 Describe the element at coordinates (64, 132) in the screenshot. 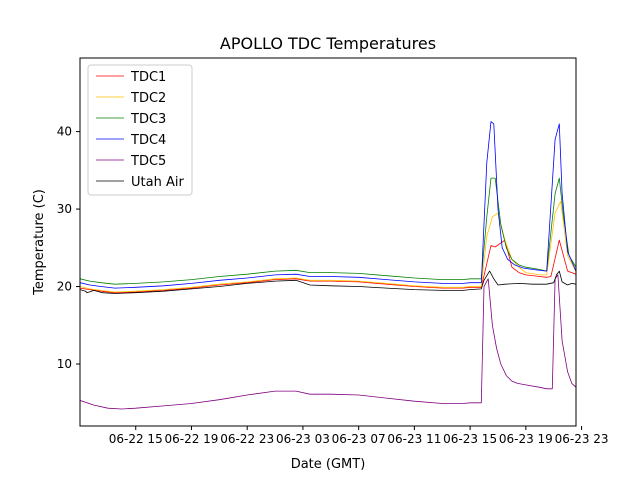

I see `y-tick-label-3: 40` at that location.